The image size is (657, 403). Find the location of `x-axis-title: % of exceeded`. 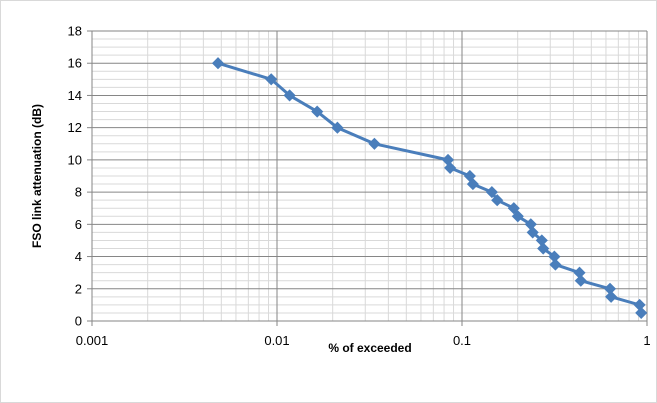

x-axis-title: % of exceeded is located at coordinates (369, 348).